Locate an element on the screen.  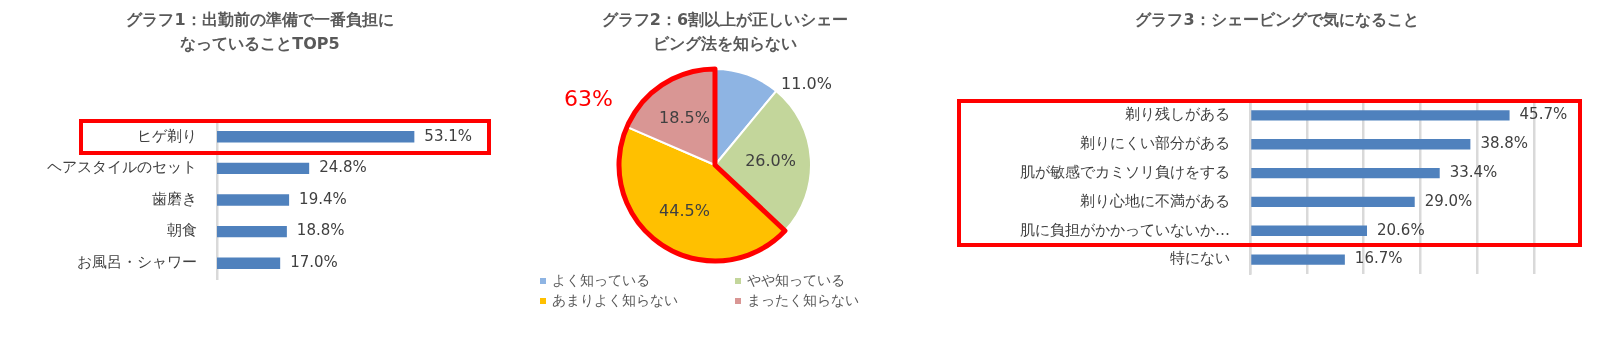
data-label: 53.1% is located at coordinates (448, 135).